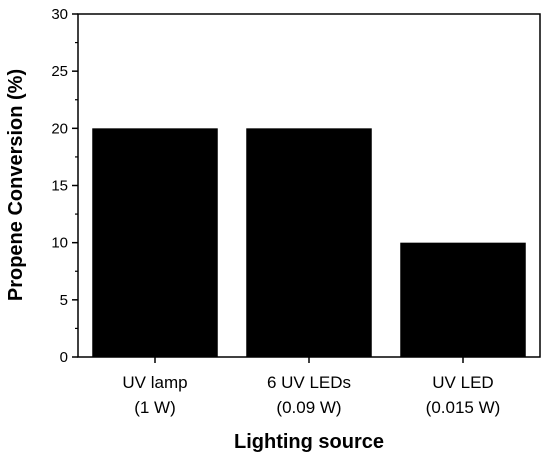 The width and height of the screenshot is (550, 459). What do you see at coordinates (462, 382) in the screenshot?
I see `x-tick-label: UV LED` at bounding box center [462, 382].